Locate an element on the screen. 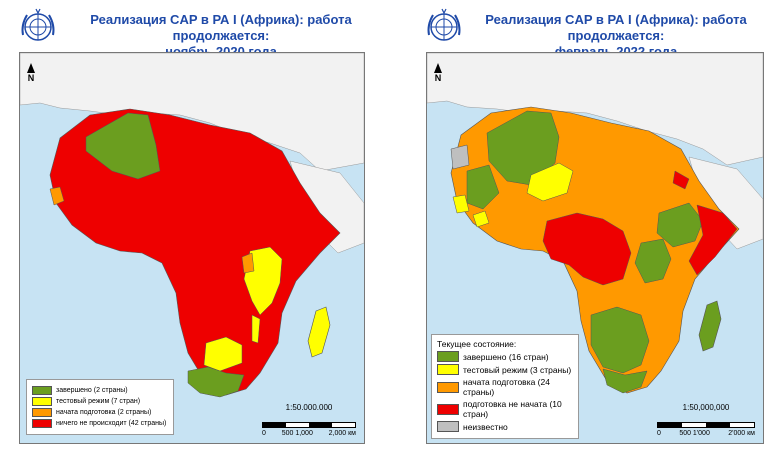 The image size is (768, 458). region-west-completed is located at coordinates (483, 187).